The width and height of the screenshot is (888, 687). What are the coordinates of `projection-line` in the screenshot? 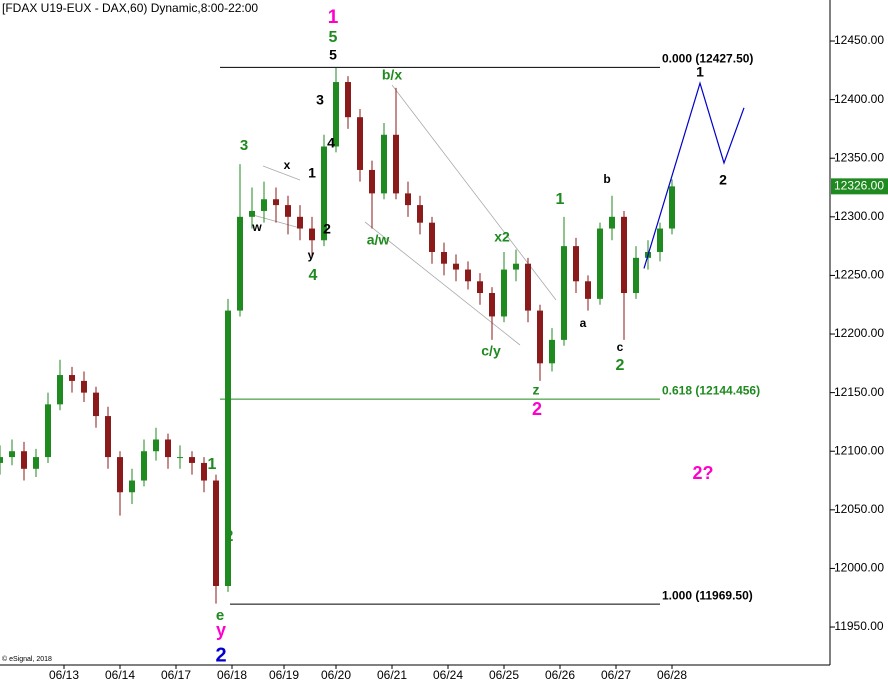 It's located at (694, 175).